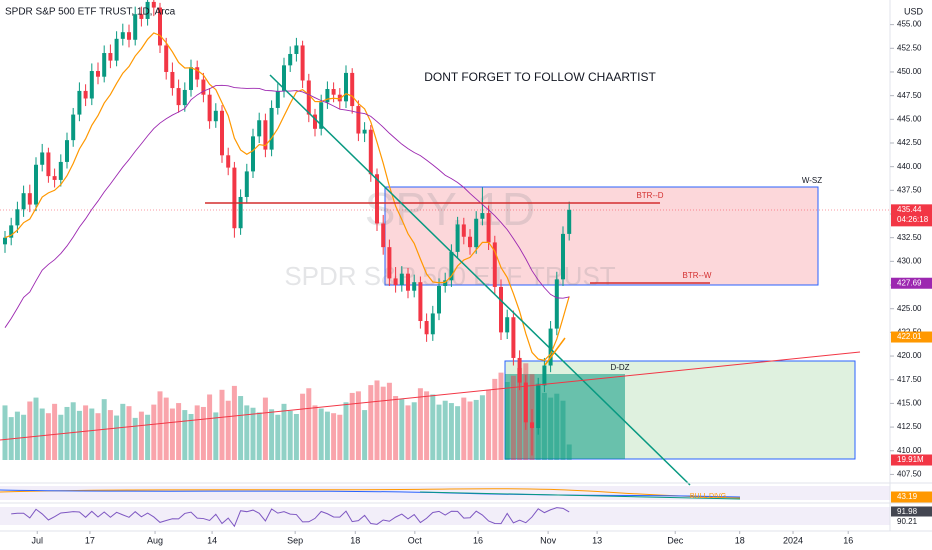 The width and height of the screenshot is (932, 550). I want to click on zone-label: BULL DIVG, so click(708, 496).